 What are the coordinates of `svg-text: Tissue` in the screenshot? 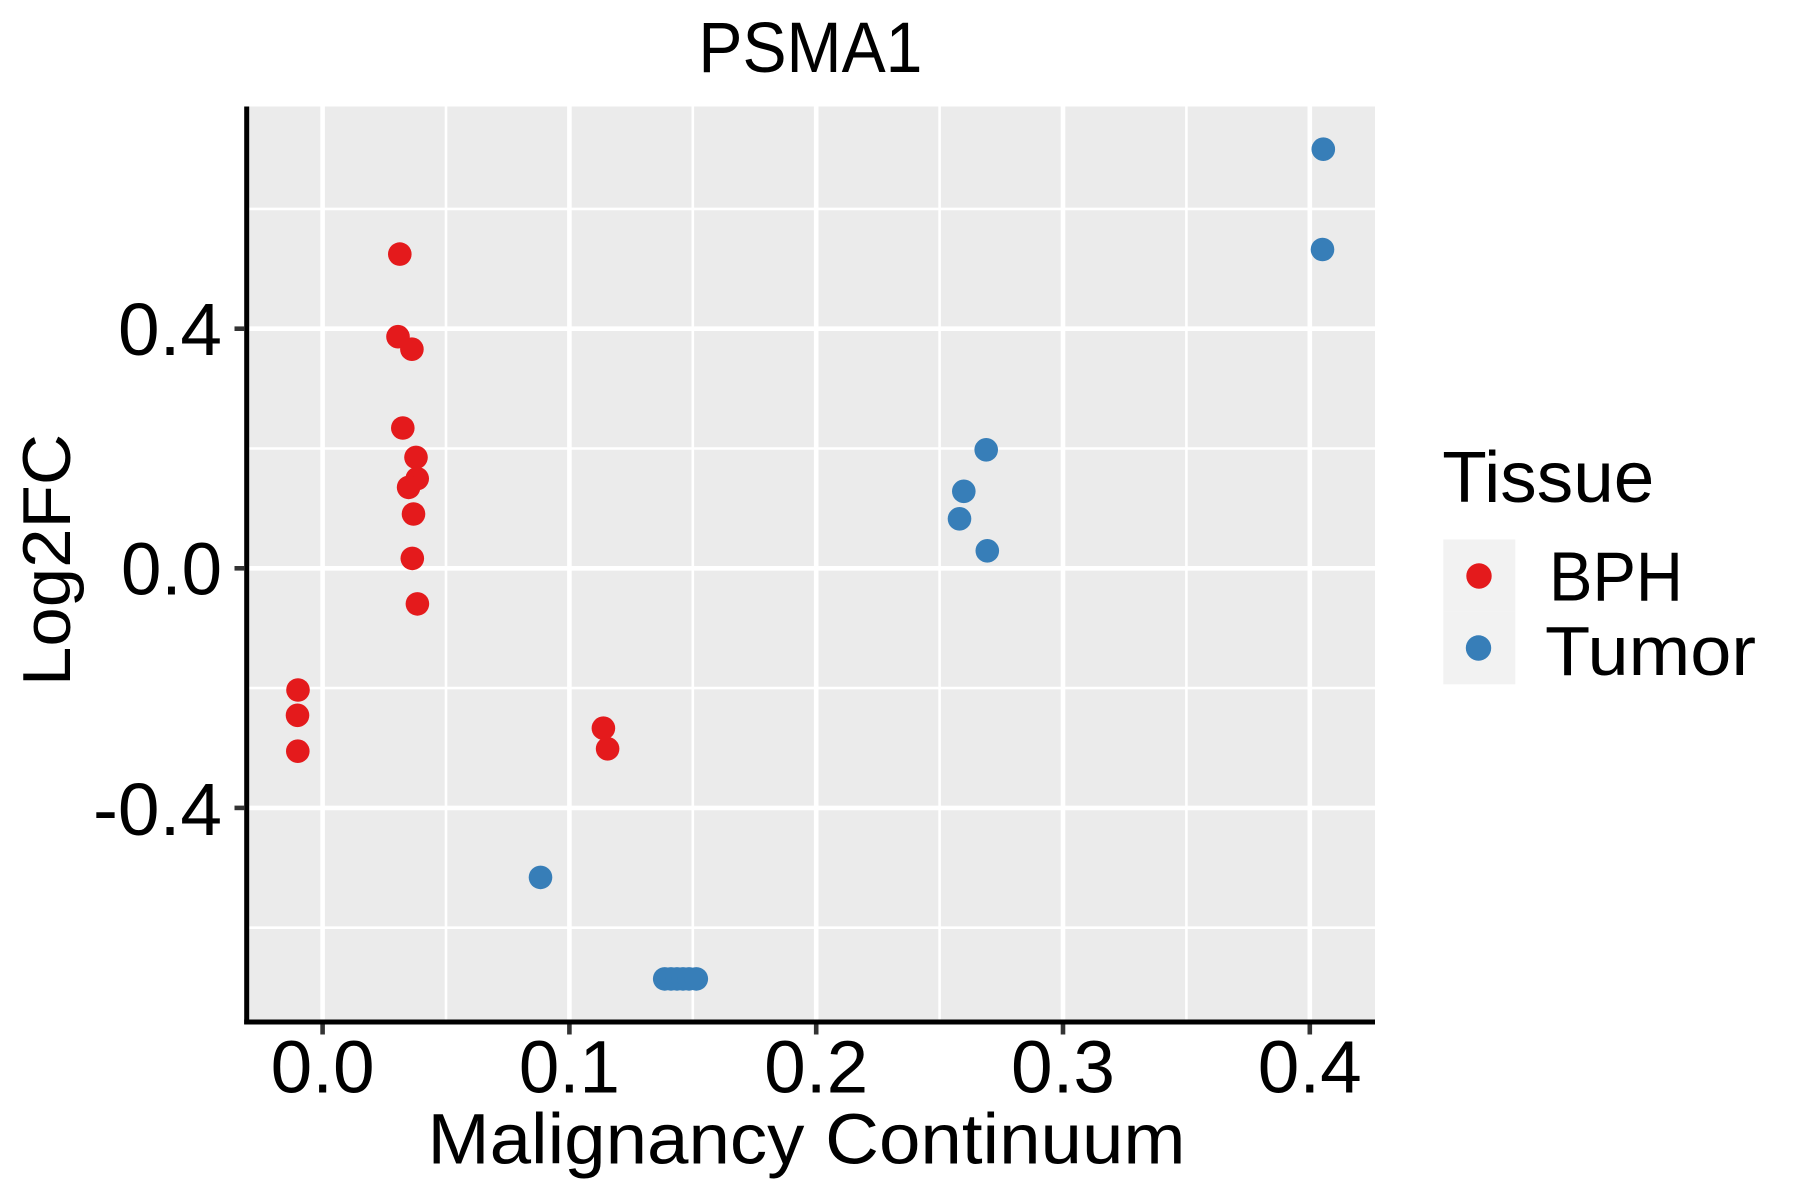 It's located at (1548, 477).